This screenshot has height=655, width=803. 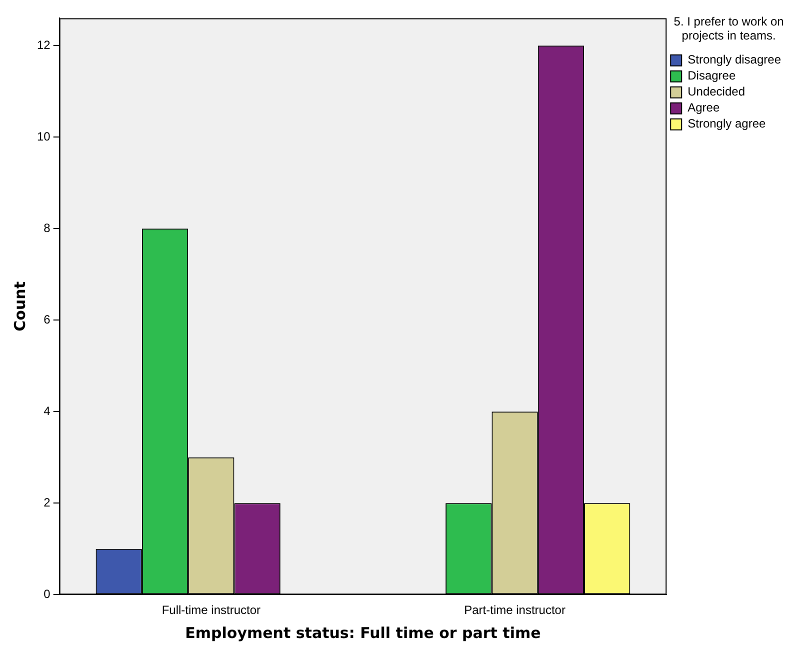 What do you see at coordinates (211, 610) in the screenshot?
I see `x-tick-label: Full-time instructor` at bounding box center [211, 610].